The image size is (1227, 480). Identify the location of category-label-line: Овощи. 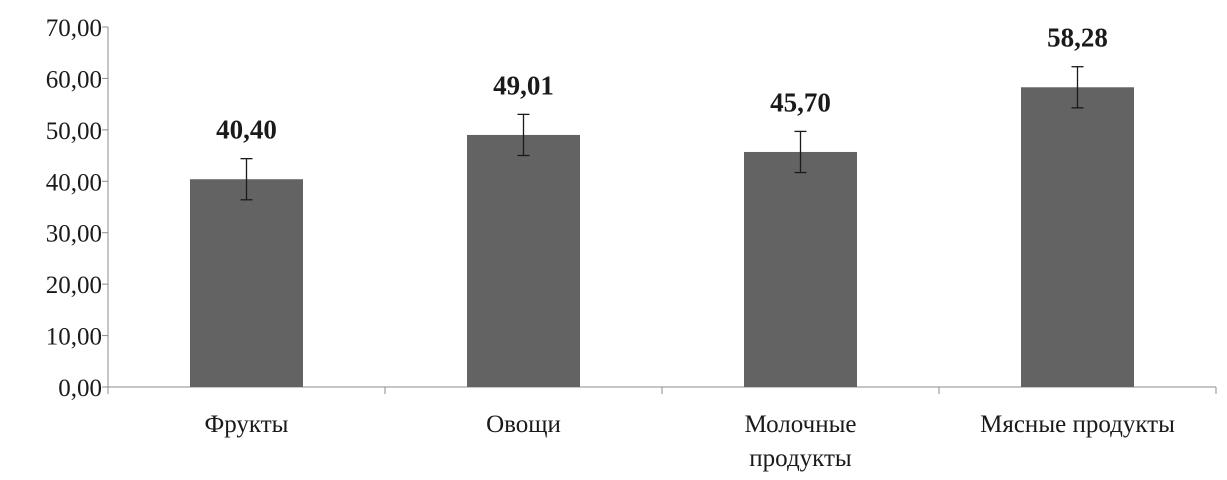
(523, 424).